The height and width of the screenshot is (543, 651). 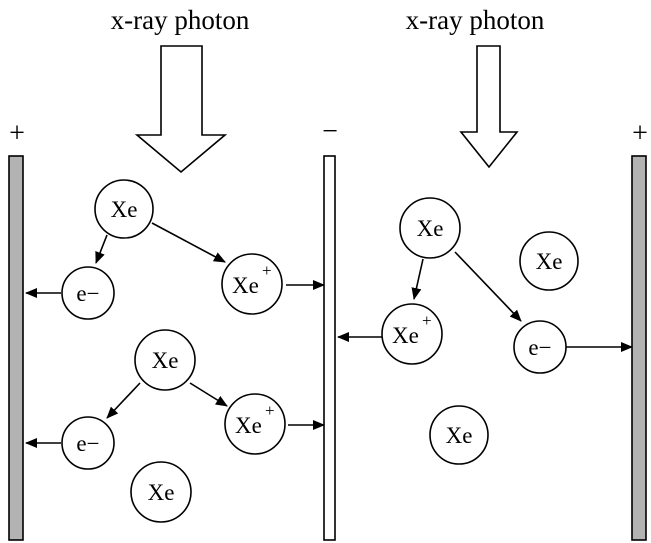 What do you see at coordinates (489, 107) in the screenshot?
I see `photon-arrow-right` at bounding box center [489, 107].